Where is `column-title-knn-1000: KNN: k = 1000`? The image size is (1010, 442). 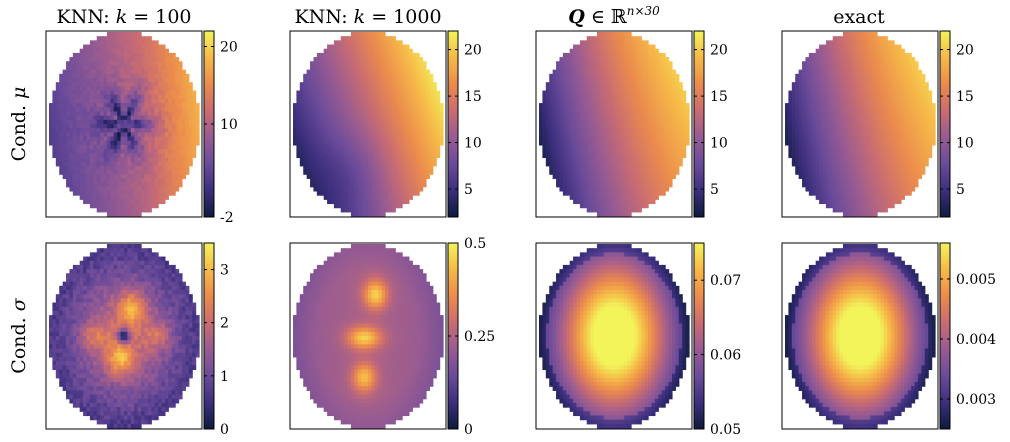 column-title-knn-1000: KNN: k = 1000 is located at coordinates (367, 17).